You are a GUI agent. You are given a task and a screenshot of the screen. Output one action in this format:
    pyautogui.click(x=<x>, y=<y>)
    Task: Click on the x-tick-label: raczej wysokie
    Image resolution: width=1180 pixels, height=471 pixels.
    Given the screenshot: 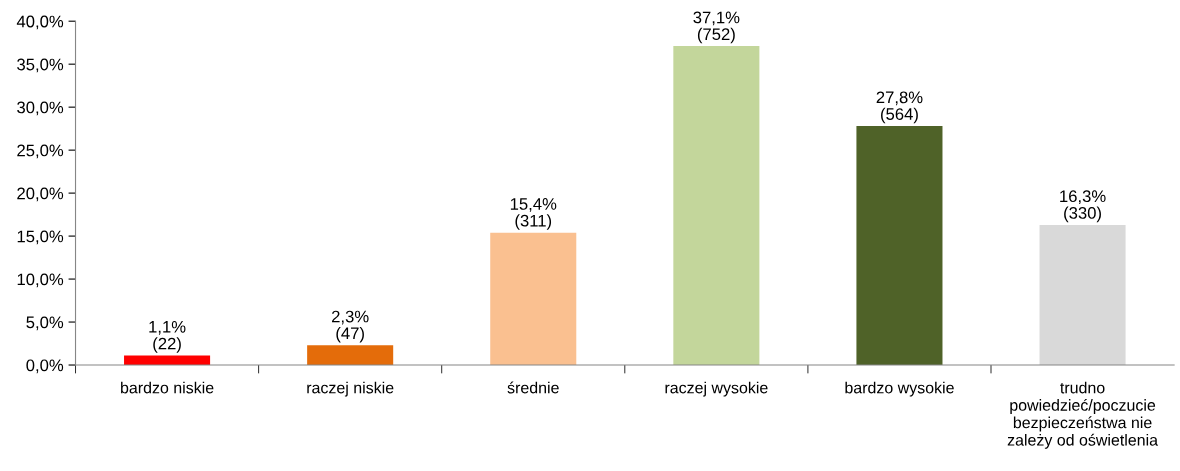 What is the action you would take?
    pyautogui.click(x=716, y=389)
    